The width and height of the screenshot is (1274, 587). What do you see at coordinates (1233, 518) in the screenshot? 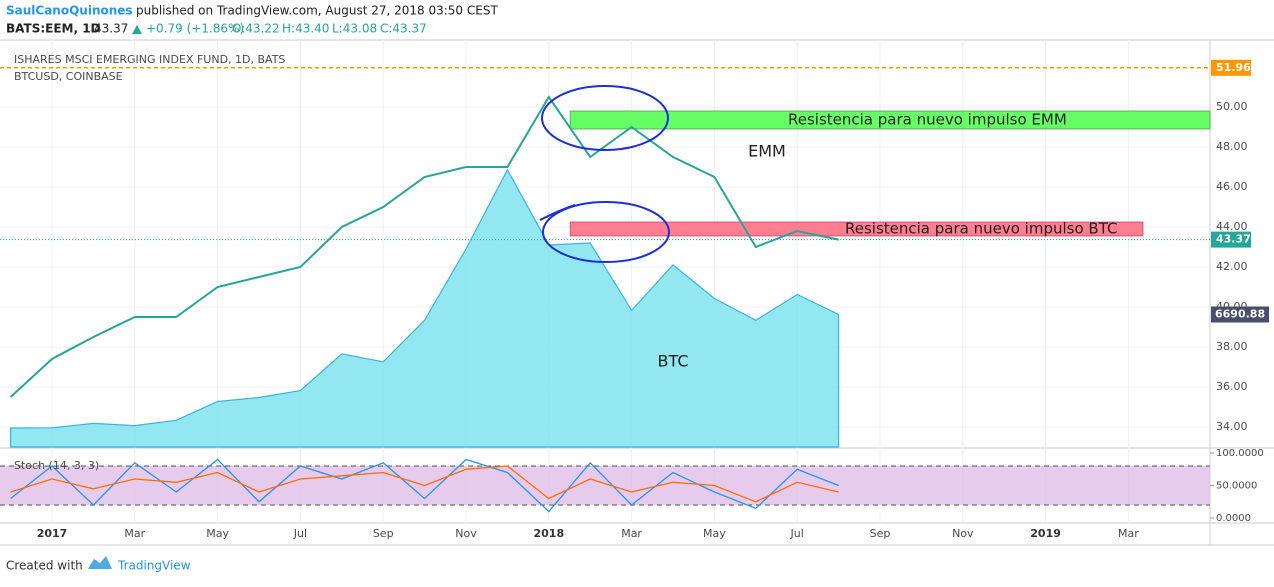
I see `y-tick-label: 0.0000` at bounding box center [1233, 518].